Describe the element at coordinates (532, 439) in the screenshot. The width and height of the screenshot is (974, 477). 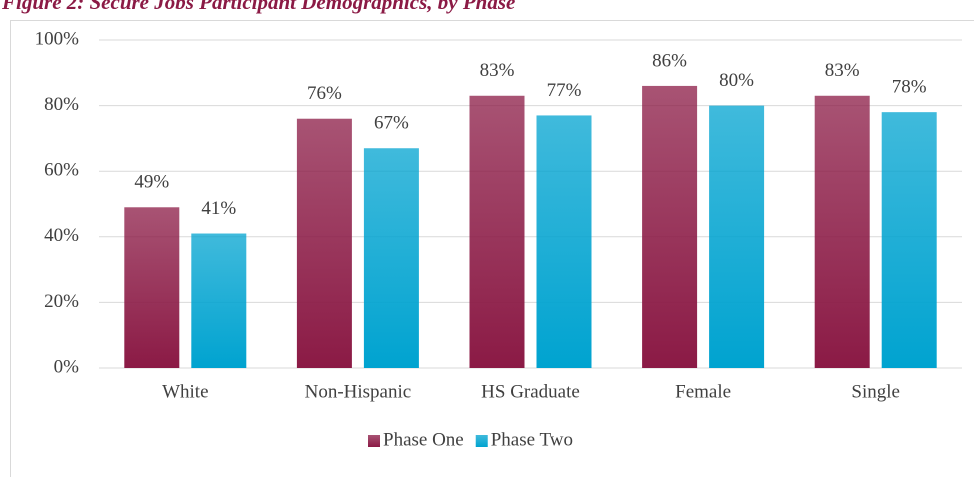
I see `legend-label: Phase Two` at that location.